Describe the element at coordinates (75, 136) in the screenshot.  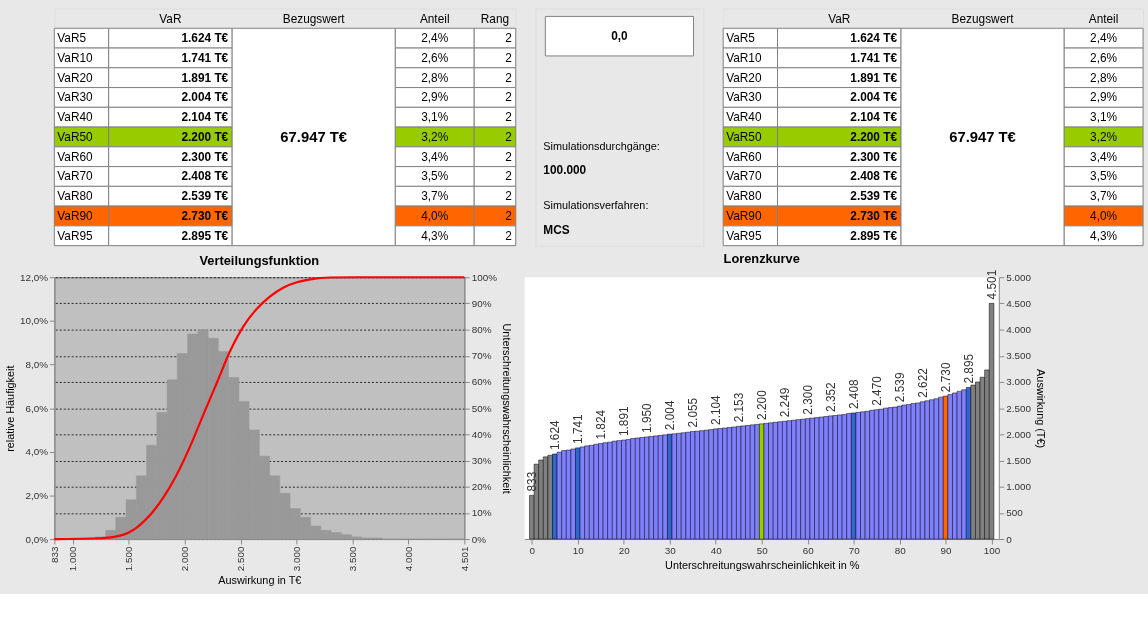
I see `category-label: VaR50` at that location.